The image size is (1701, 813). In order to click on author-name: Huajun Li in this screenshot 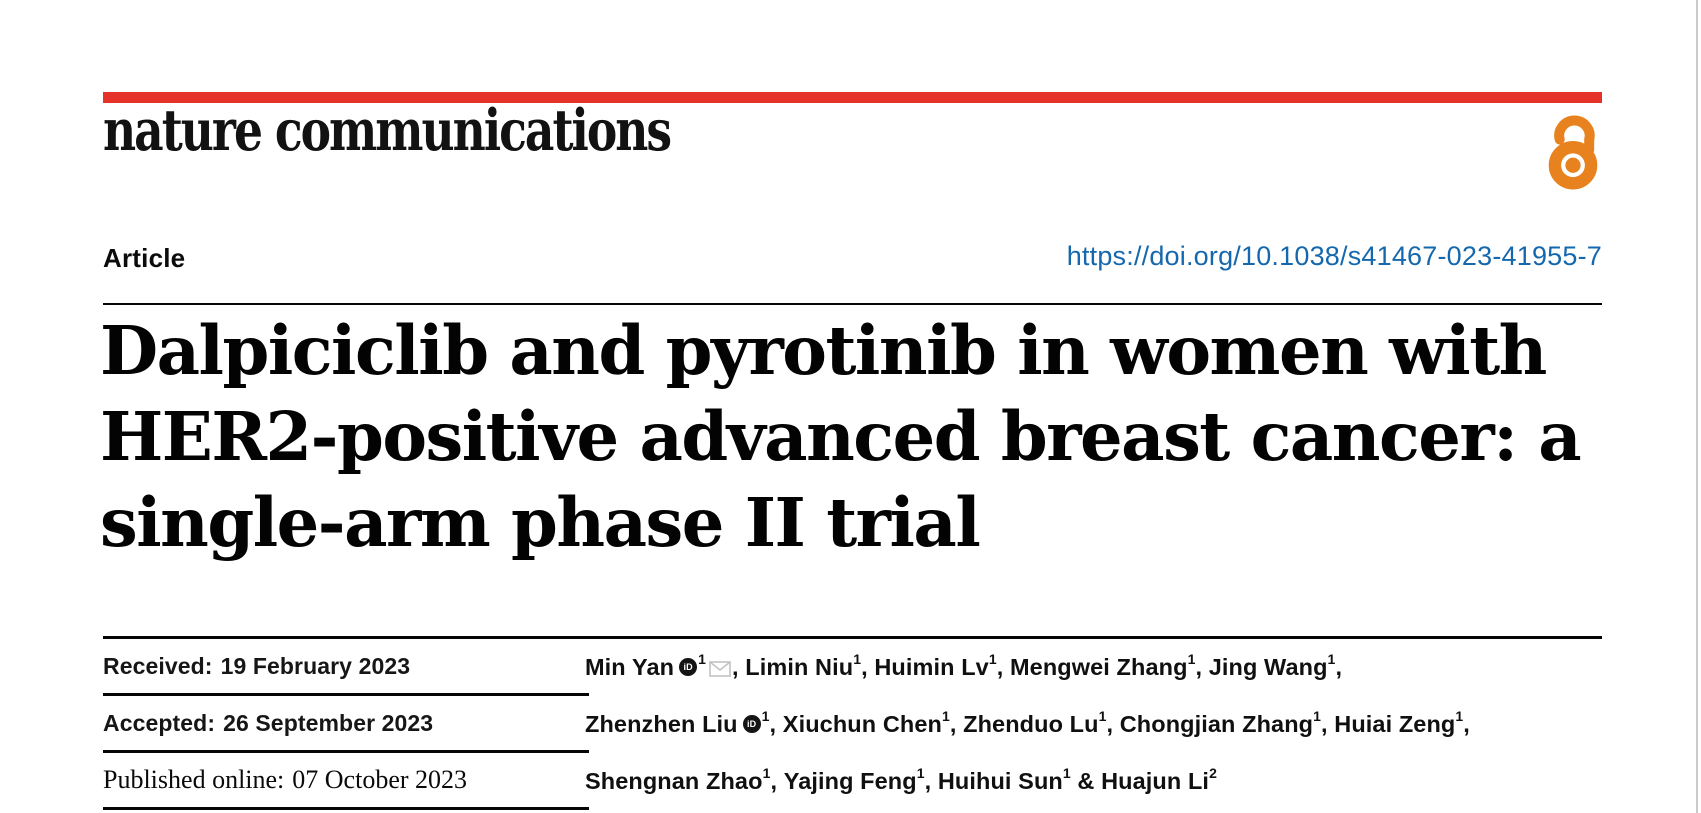, I will do `click(1155, 781)`.